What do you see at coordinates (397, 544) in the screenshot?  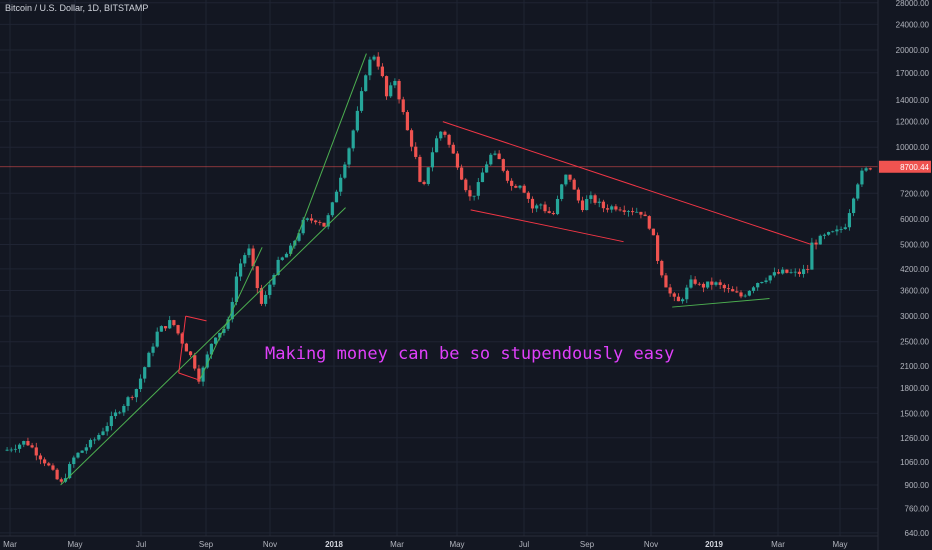 I see `x-tick-label: Mar` at bounding box center [397, 544].